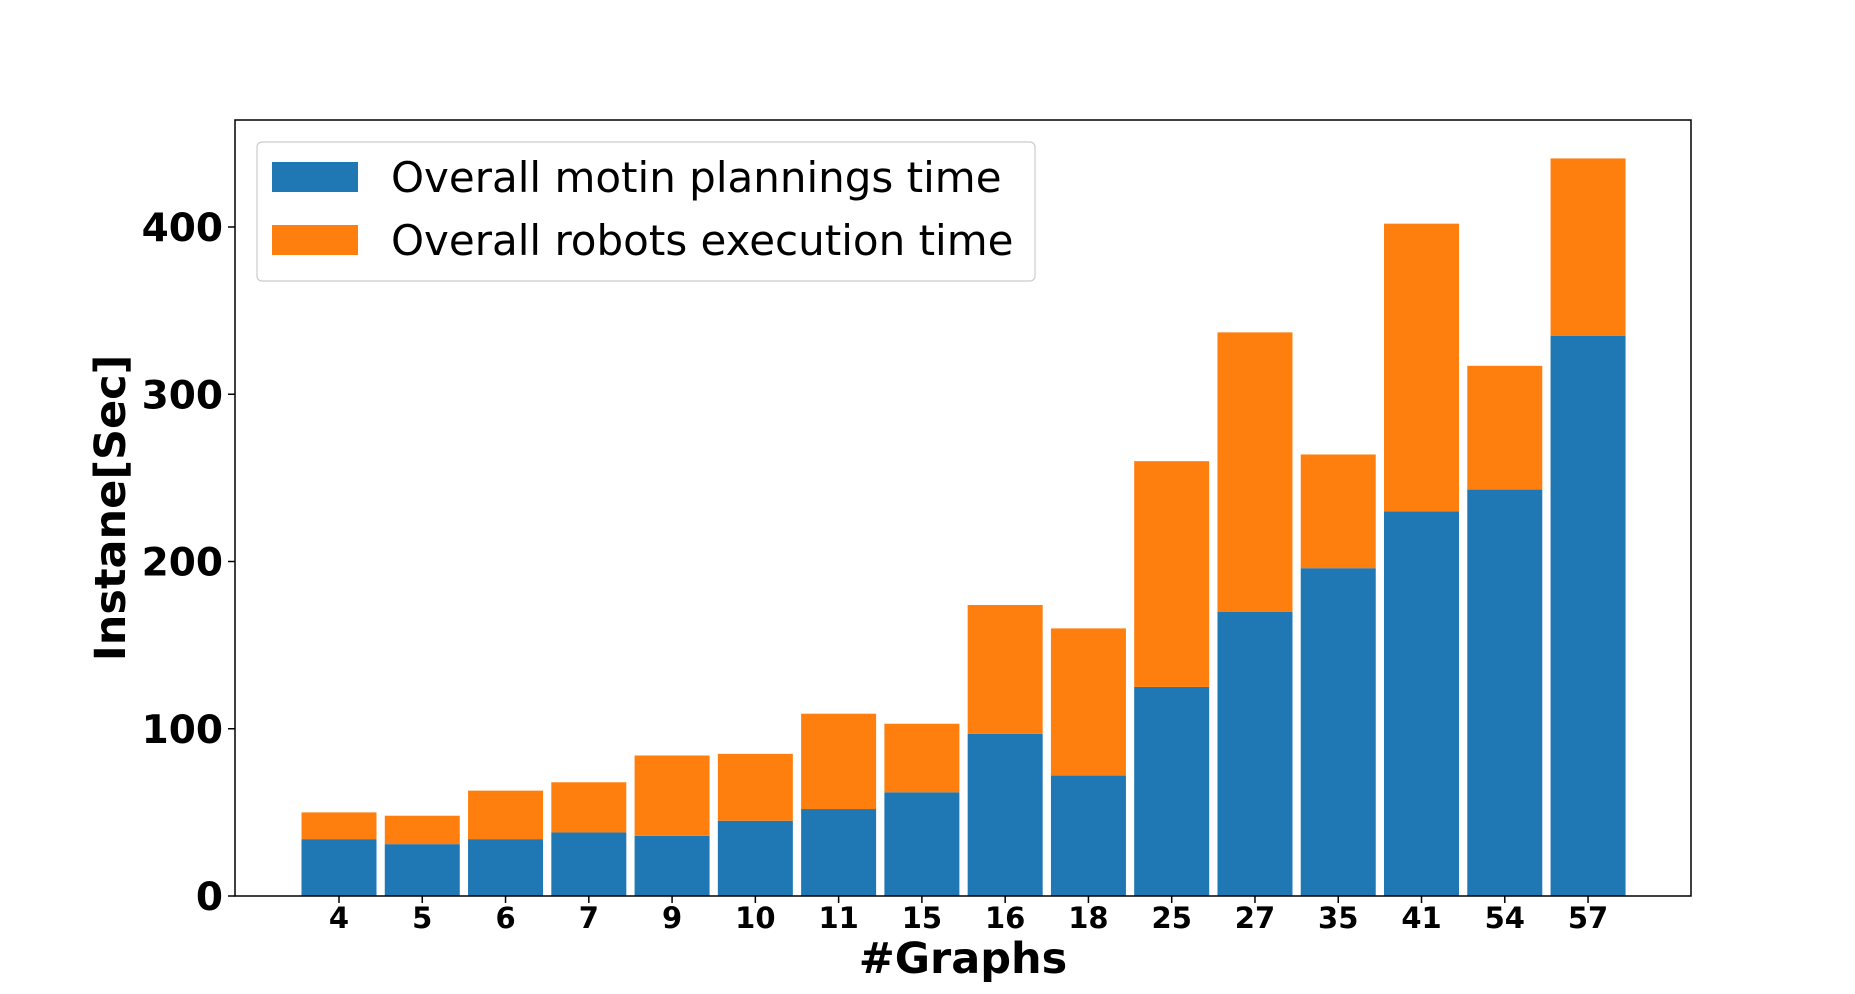  Describe the element at coordinates (339, 918) in the screenshot. I see `x-tick-label-4: 4` at that location.